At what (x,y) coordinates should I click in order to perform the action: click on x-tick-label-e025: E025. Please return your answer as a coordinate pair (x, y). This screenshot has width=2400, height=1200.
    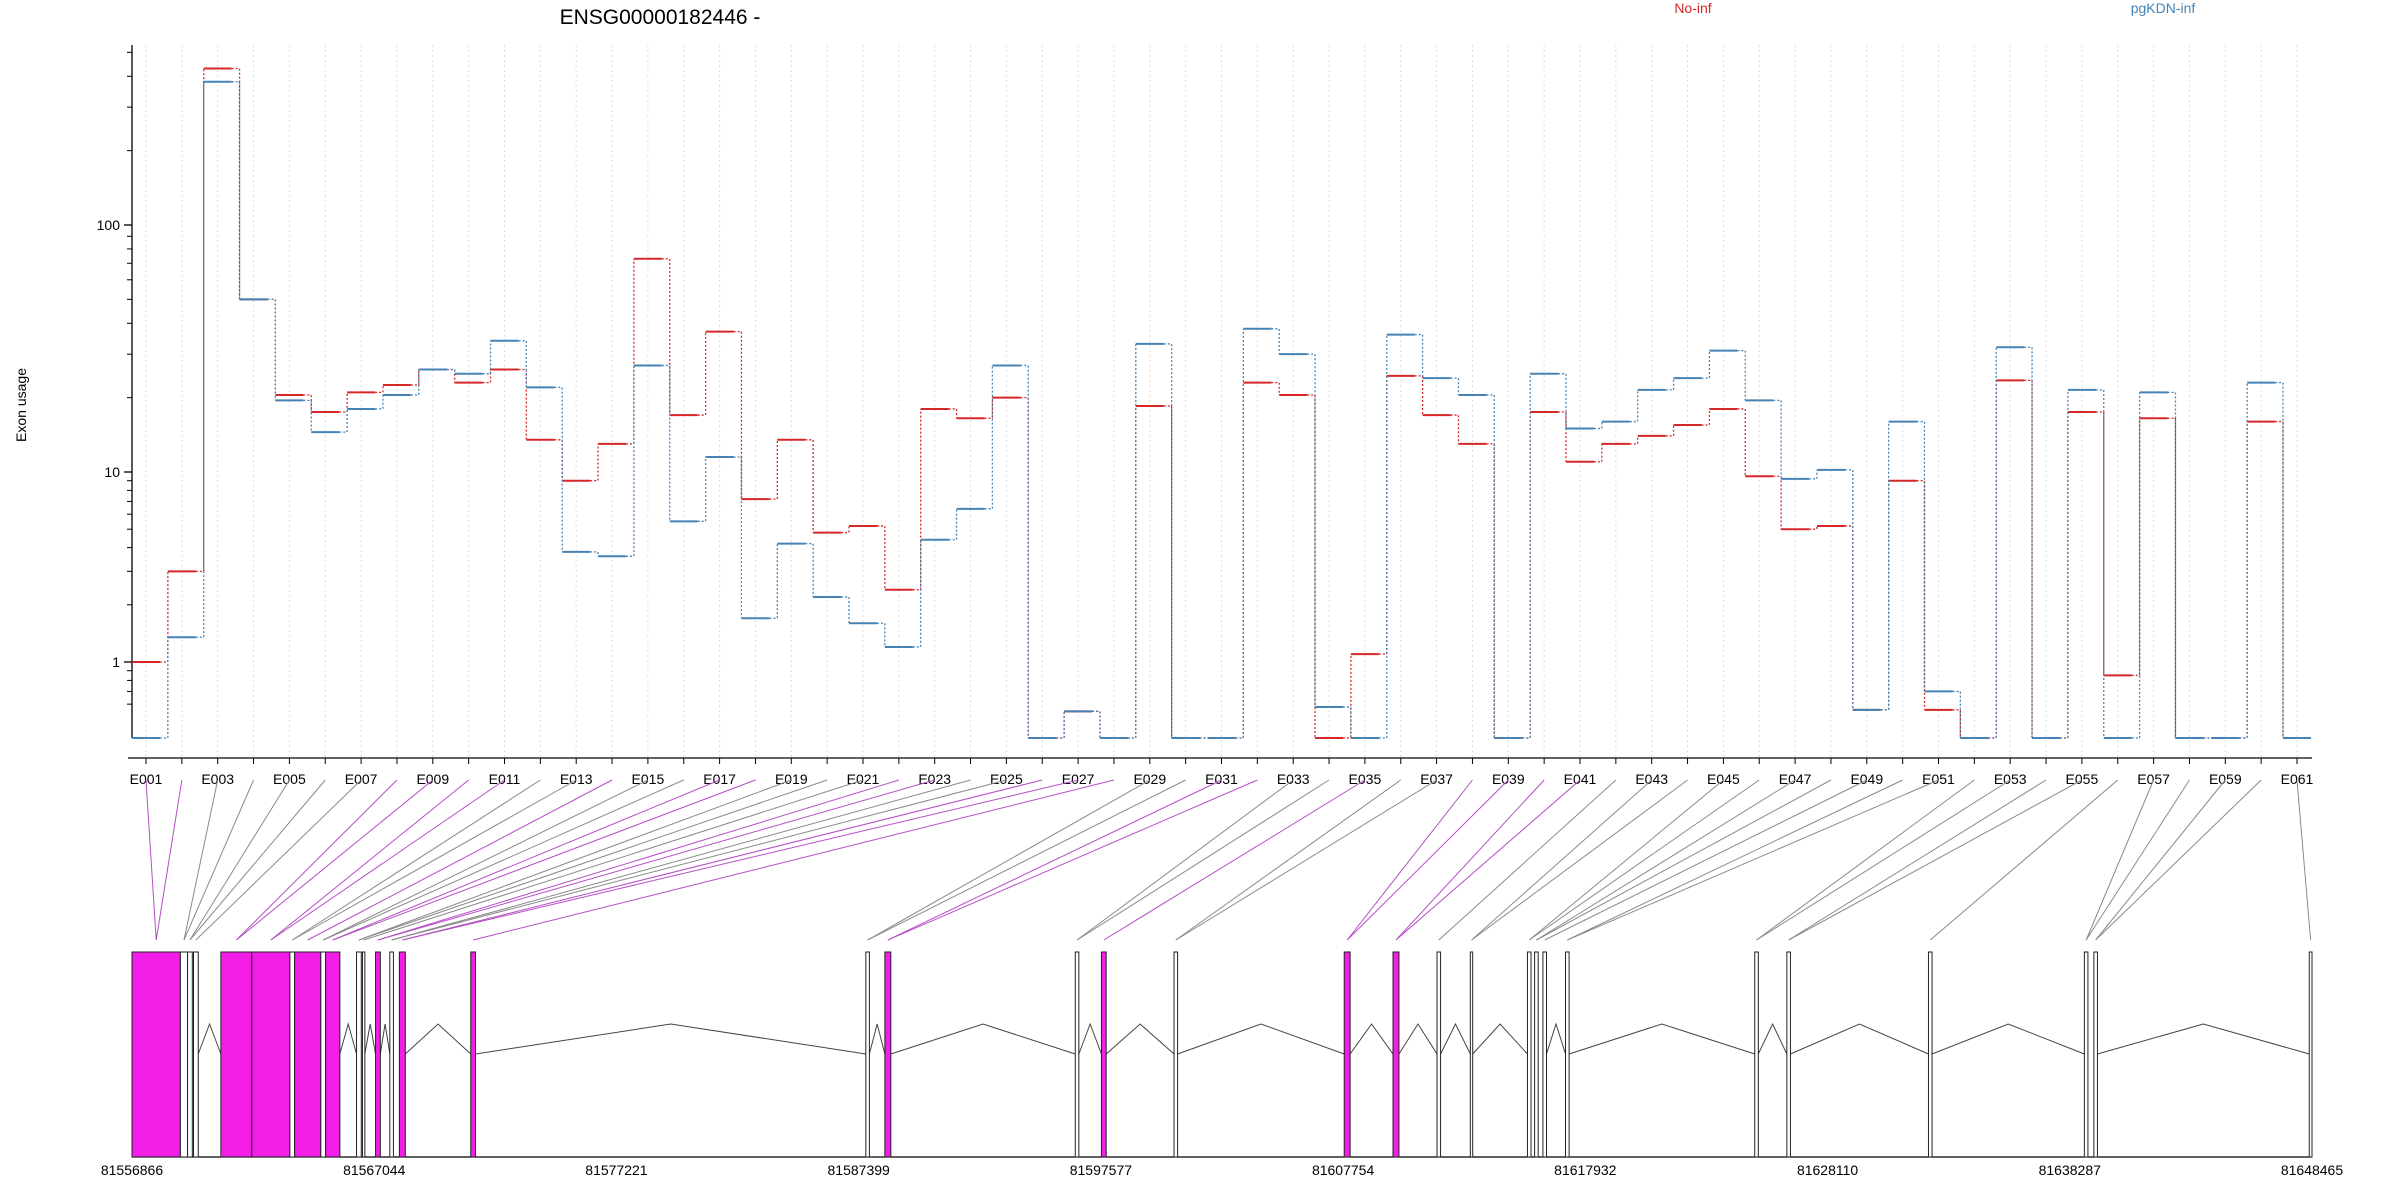
    Looking at the image, I should click on (1006, 779).